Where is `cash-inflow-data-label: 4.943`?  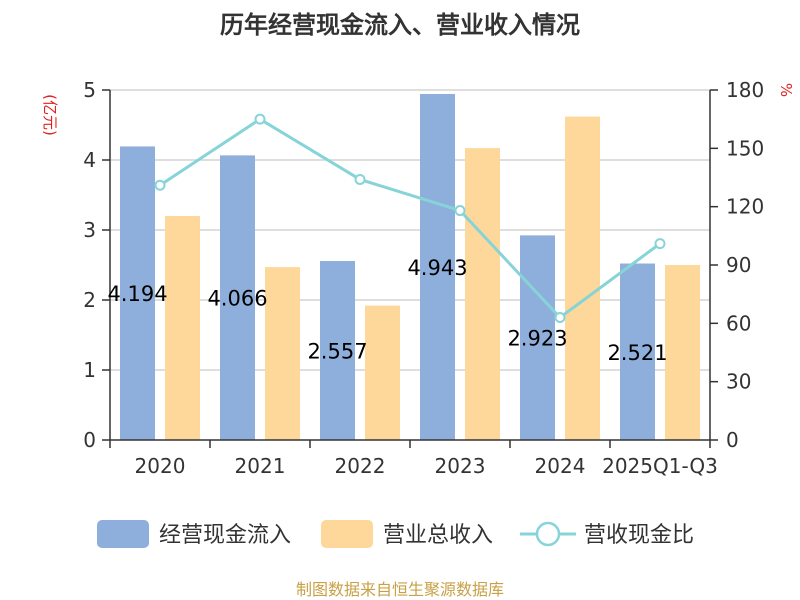 cash-inflow-data-label: 4.943 is located at coordinates (437, 268).